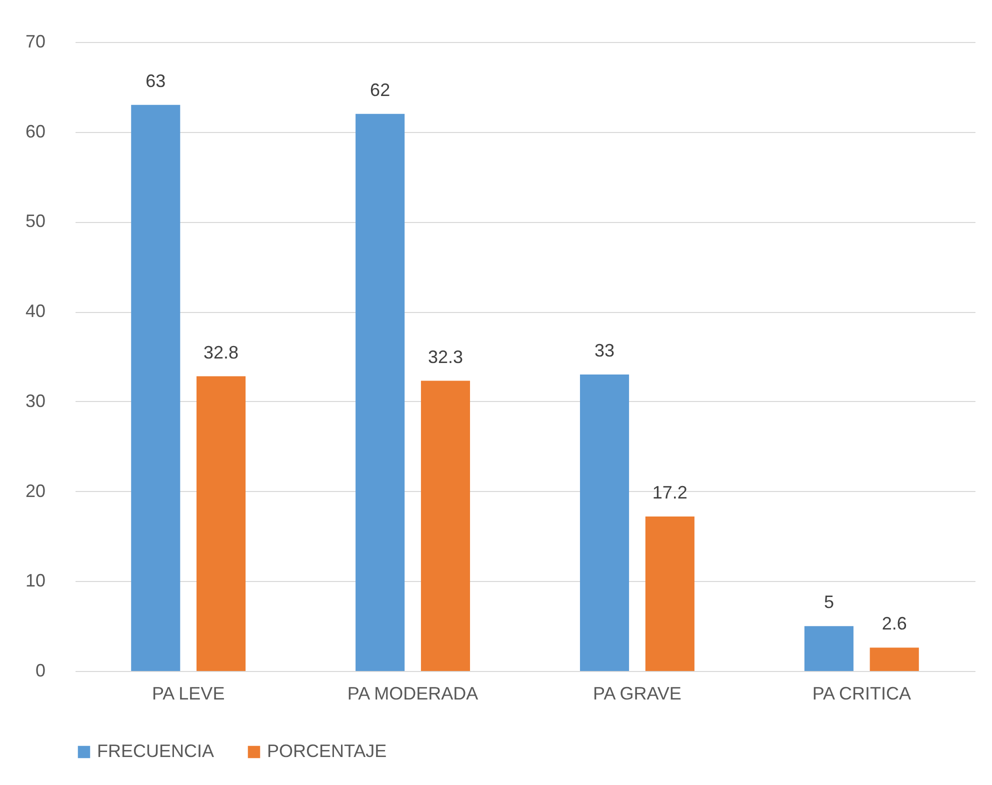 This screenshot has height=785, width=992. I want to click on y-tick-label: 70, so click(35, 42).